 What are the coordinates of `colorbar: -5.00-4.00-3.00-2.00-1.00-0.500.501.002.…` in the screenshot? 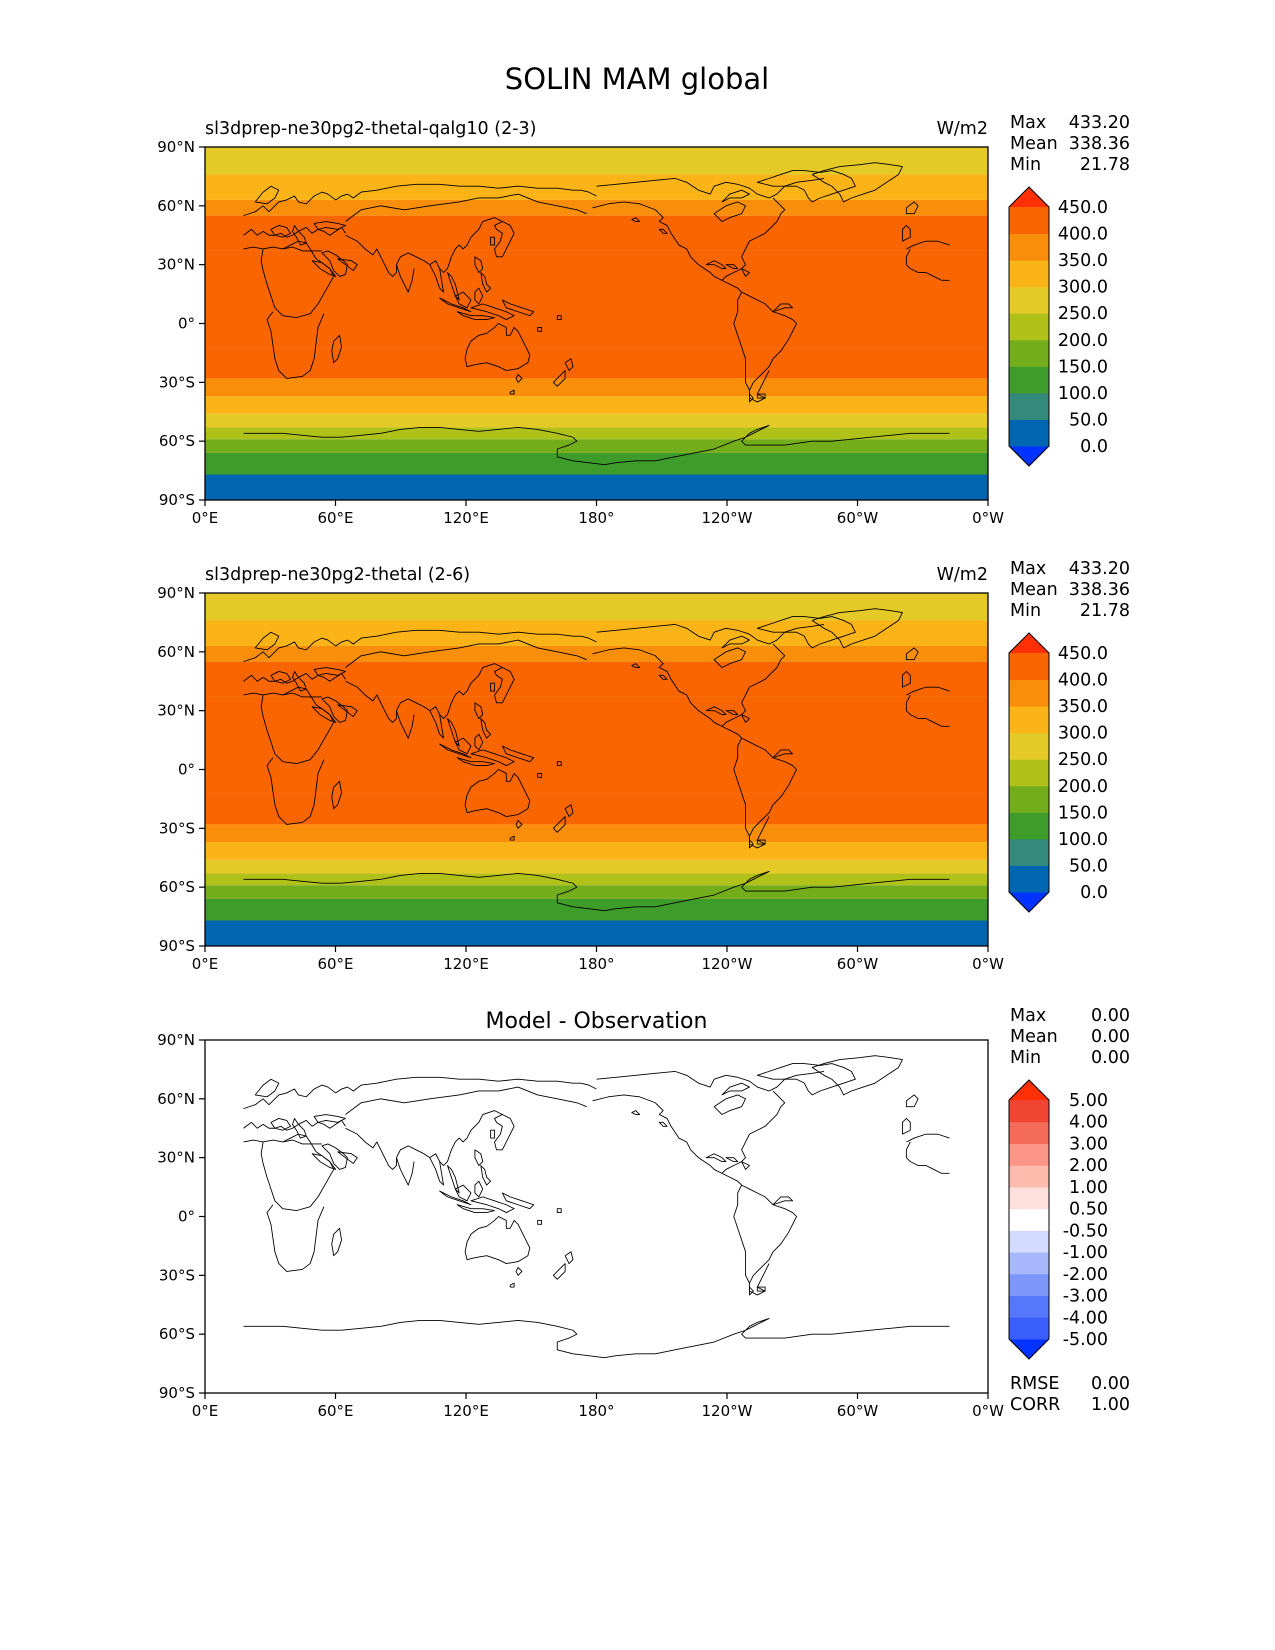 It's located at (1058, 1219).